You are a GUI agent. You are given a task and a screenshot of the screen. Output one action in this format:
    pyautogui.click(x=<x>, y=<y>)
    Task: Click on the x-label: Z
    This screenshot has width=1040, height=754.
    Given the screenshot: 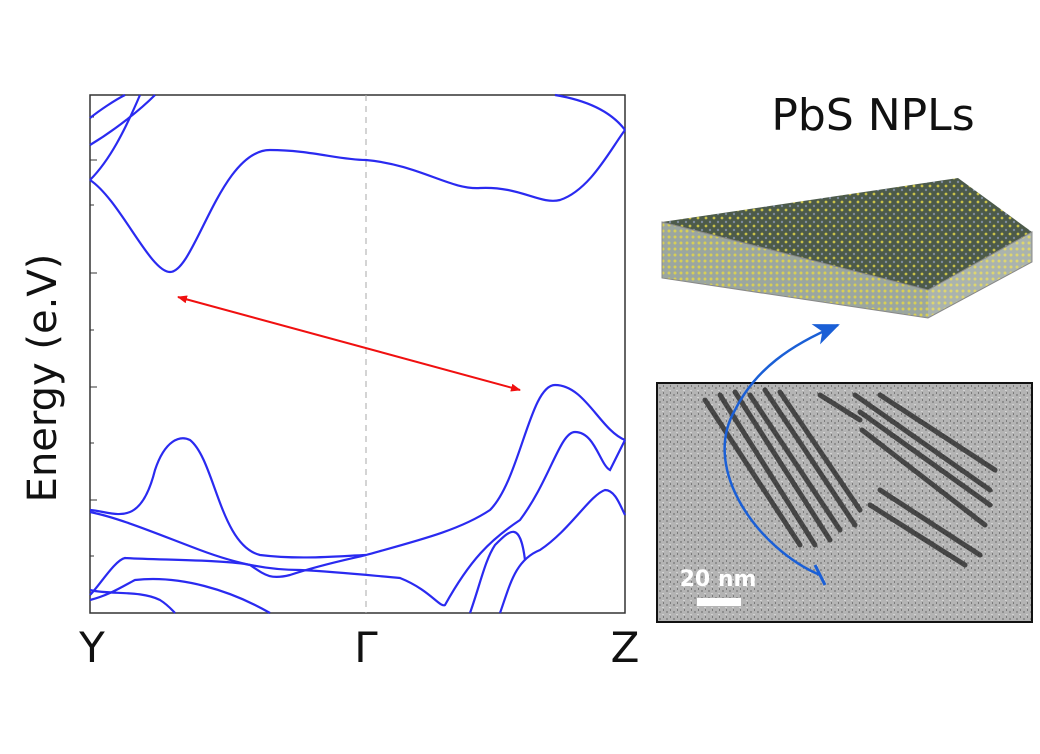 What is the action you would take?
    pyautogui.click(x=625, y=647)
    